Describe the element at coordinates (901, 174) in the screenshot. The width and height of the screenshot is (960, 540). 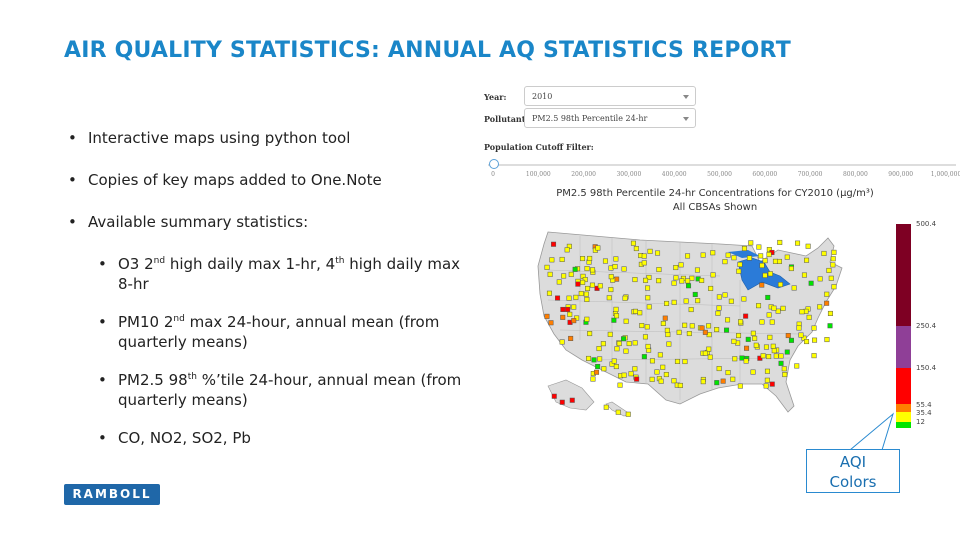
I see `slider-tick: 900,000` at that location.